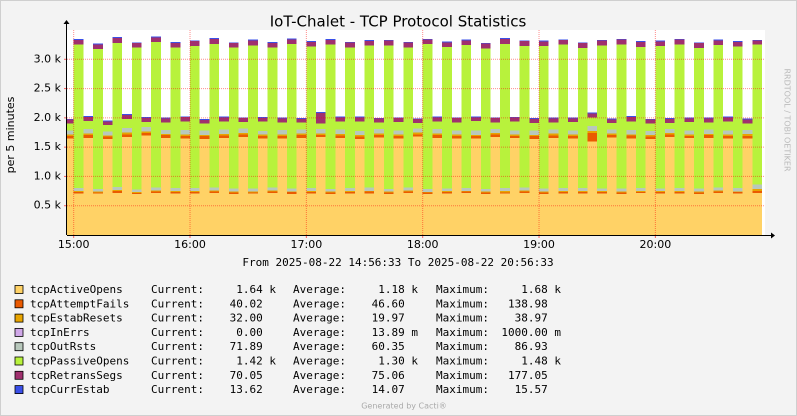 The height and width of the screenshot is (416, 797). Describe the element at coordinates (60, 332) in the screenshot. I see `legend-label: tcpInErrs` at that location.